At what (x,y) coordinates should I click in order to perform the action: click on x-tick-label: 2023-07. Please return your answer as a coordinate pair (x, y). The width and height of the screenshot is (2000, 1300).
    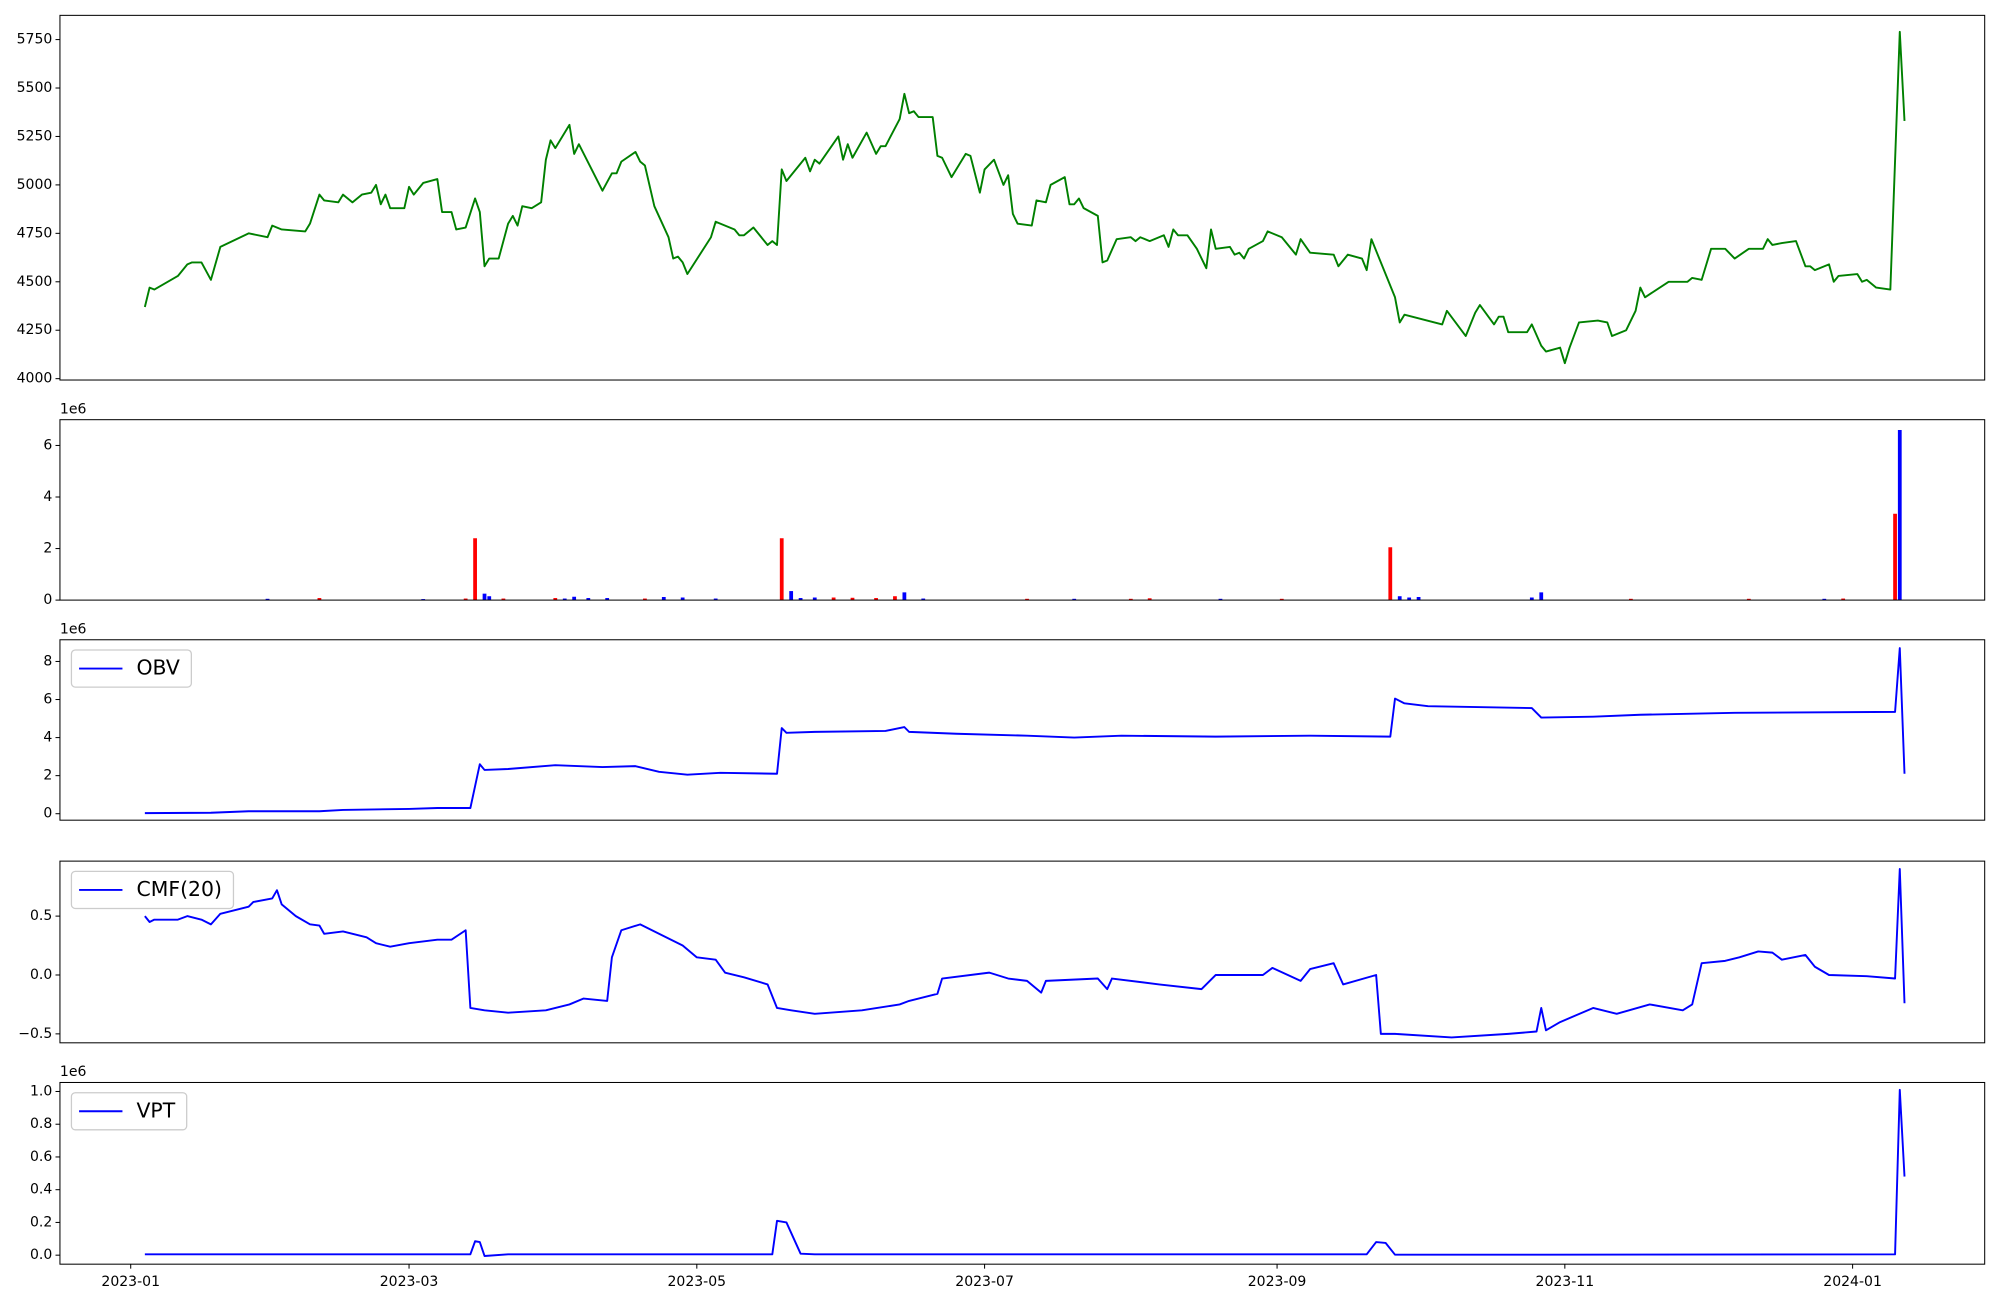
    Looking at the image, I should click on (984, 1282).